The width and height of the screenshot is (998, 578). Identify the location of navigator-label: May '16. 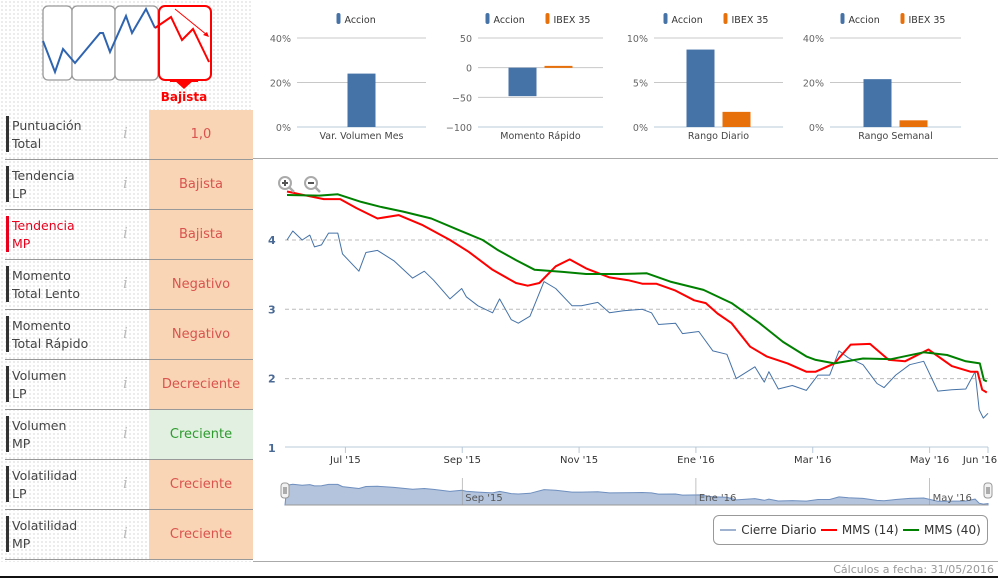
(952, 498).